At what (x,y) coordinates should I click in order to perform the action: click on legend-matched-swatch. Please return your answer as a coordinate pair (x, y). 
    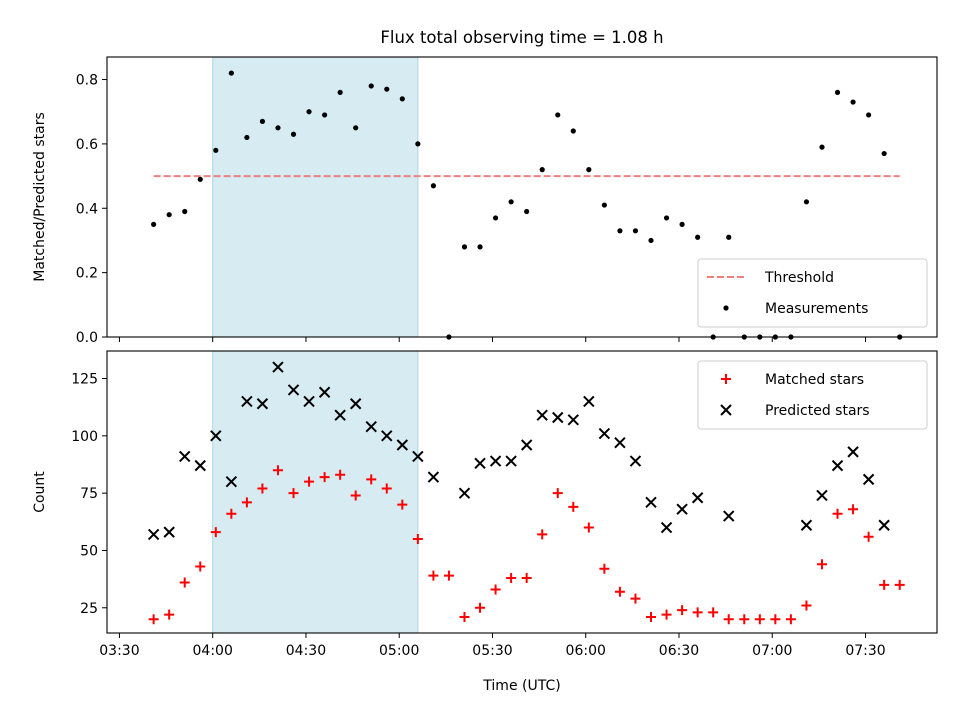
    Looking at the image, I should click on (726, 379).